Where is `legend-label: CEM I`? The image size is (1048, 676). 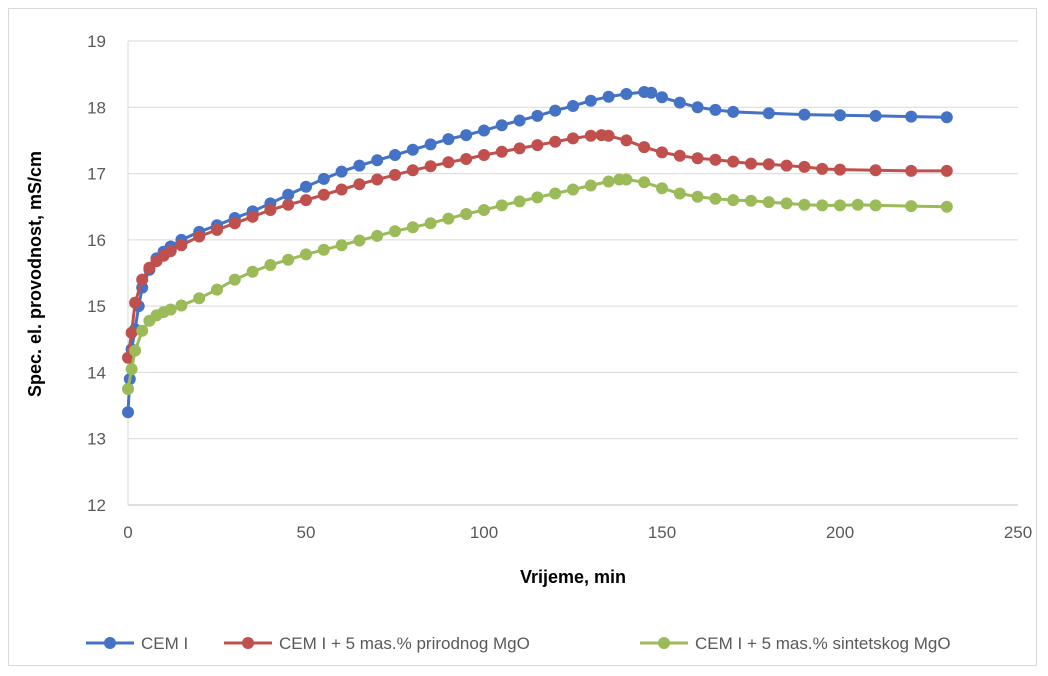
legend-label: CEM I is located at coordinates (164, 643).